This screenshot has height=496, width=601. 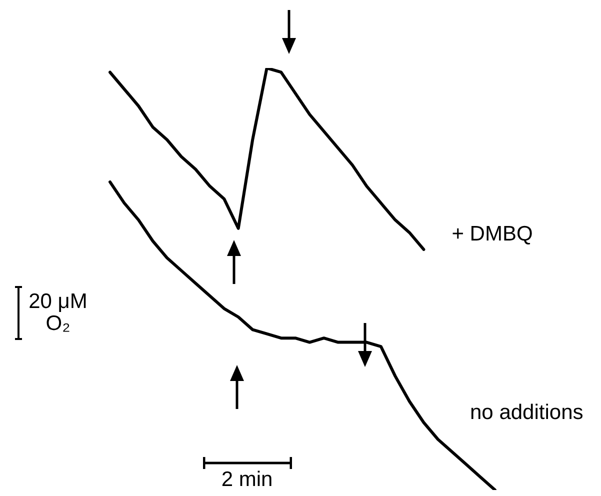 I want to click on series-label: + DMBQ, so click(x=492, y=234).